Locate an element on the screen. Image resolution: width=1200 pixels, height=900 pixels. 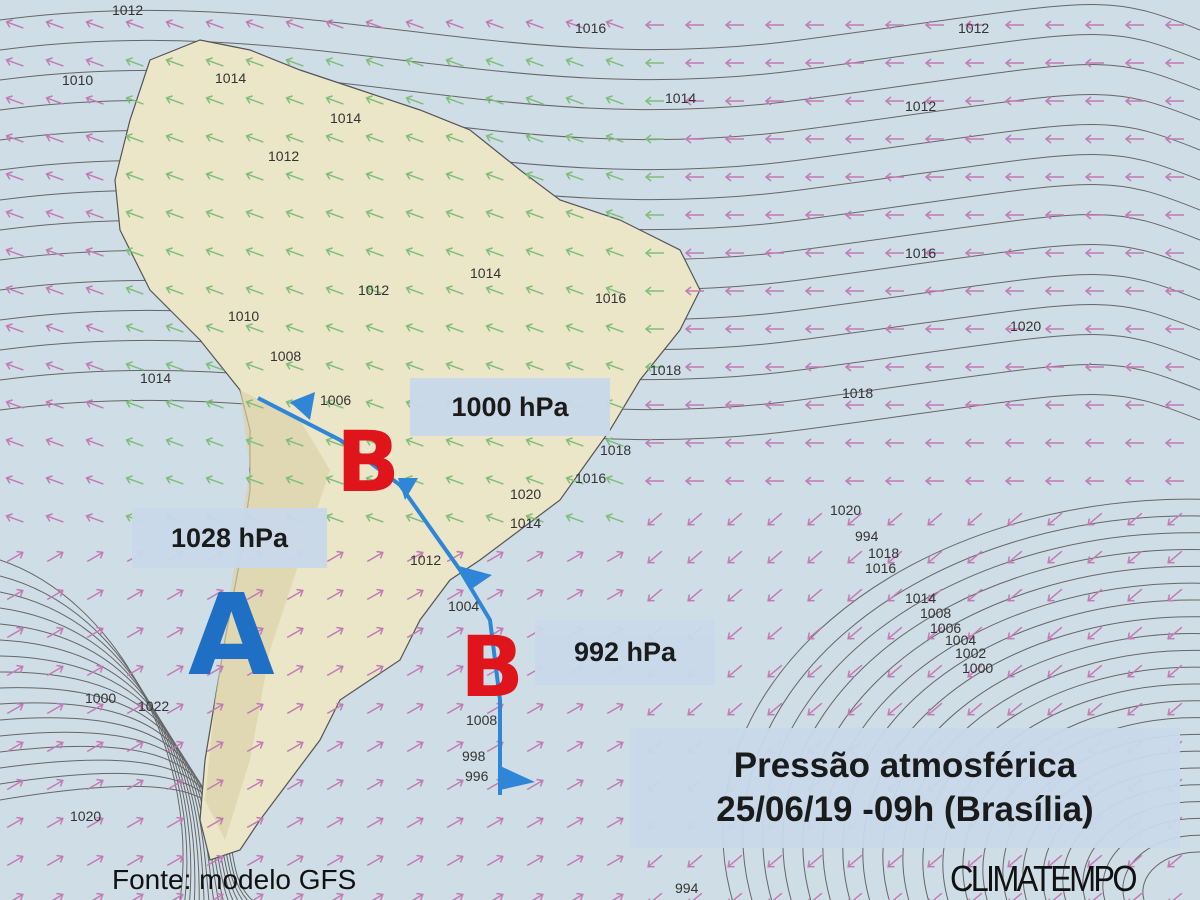
cold-front is located at coordinates (396, 593).